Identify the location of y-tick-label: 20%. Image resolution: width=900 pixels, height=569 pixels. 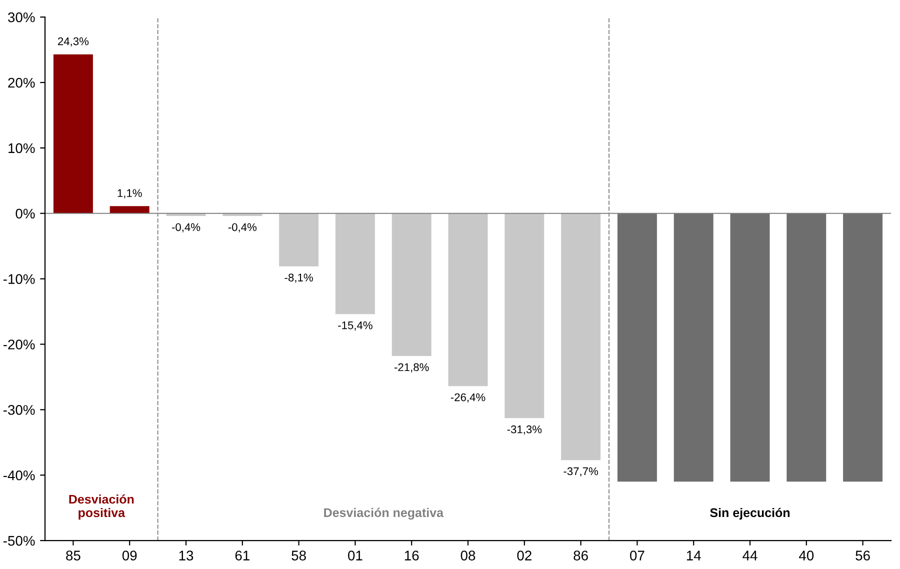
(21, 83).